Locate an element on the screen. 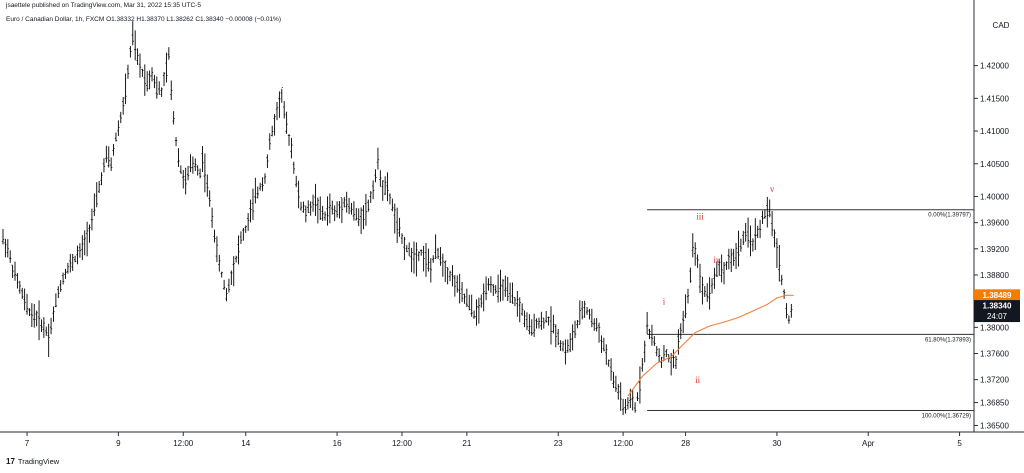  x-tick-label: 28 is located at coordinates (685, 443).